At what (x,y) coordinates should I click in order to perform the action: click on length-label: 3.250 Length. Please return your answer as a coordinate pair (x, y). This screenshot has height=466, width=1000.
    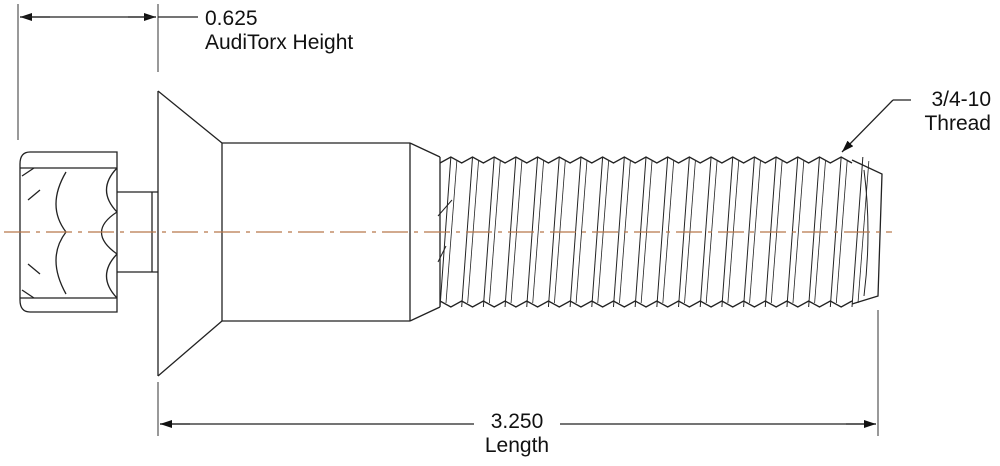
    Looking at the image, I should click on (517, 434).